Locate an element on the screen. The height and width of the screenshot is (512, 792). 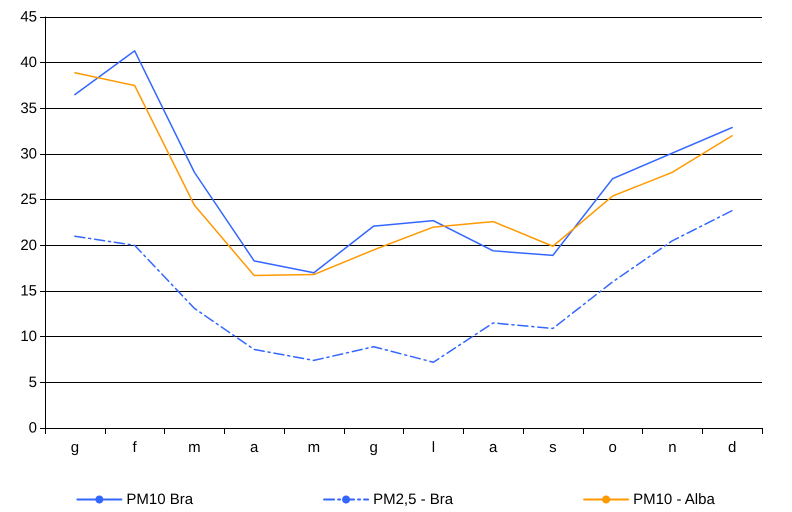
x-tick-label: f is located at coordinates (135, 447).